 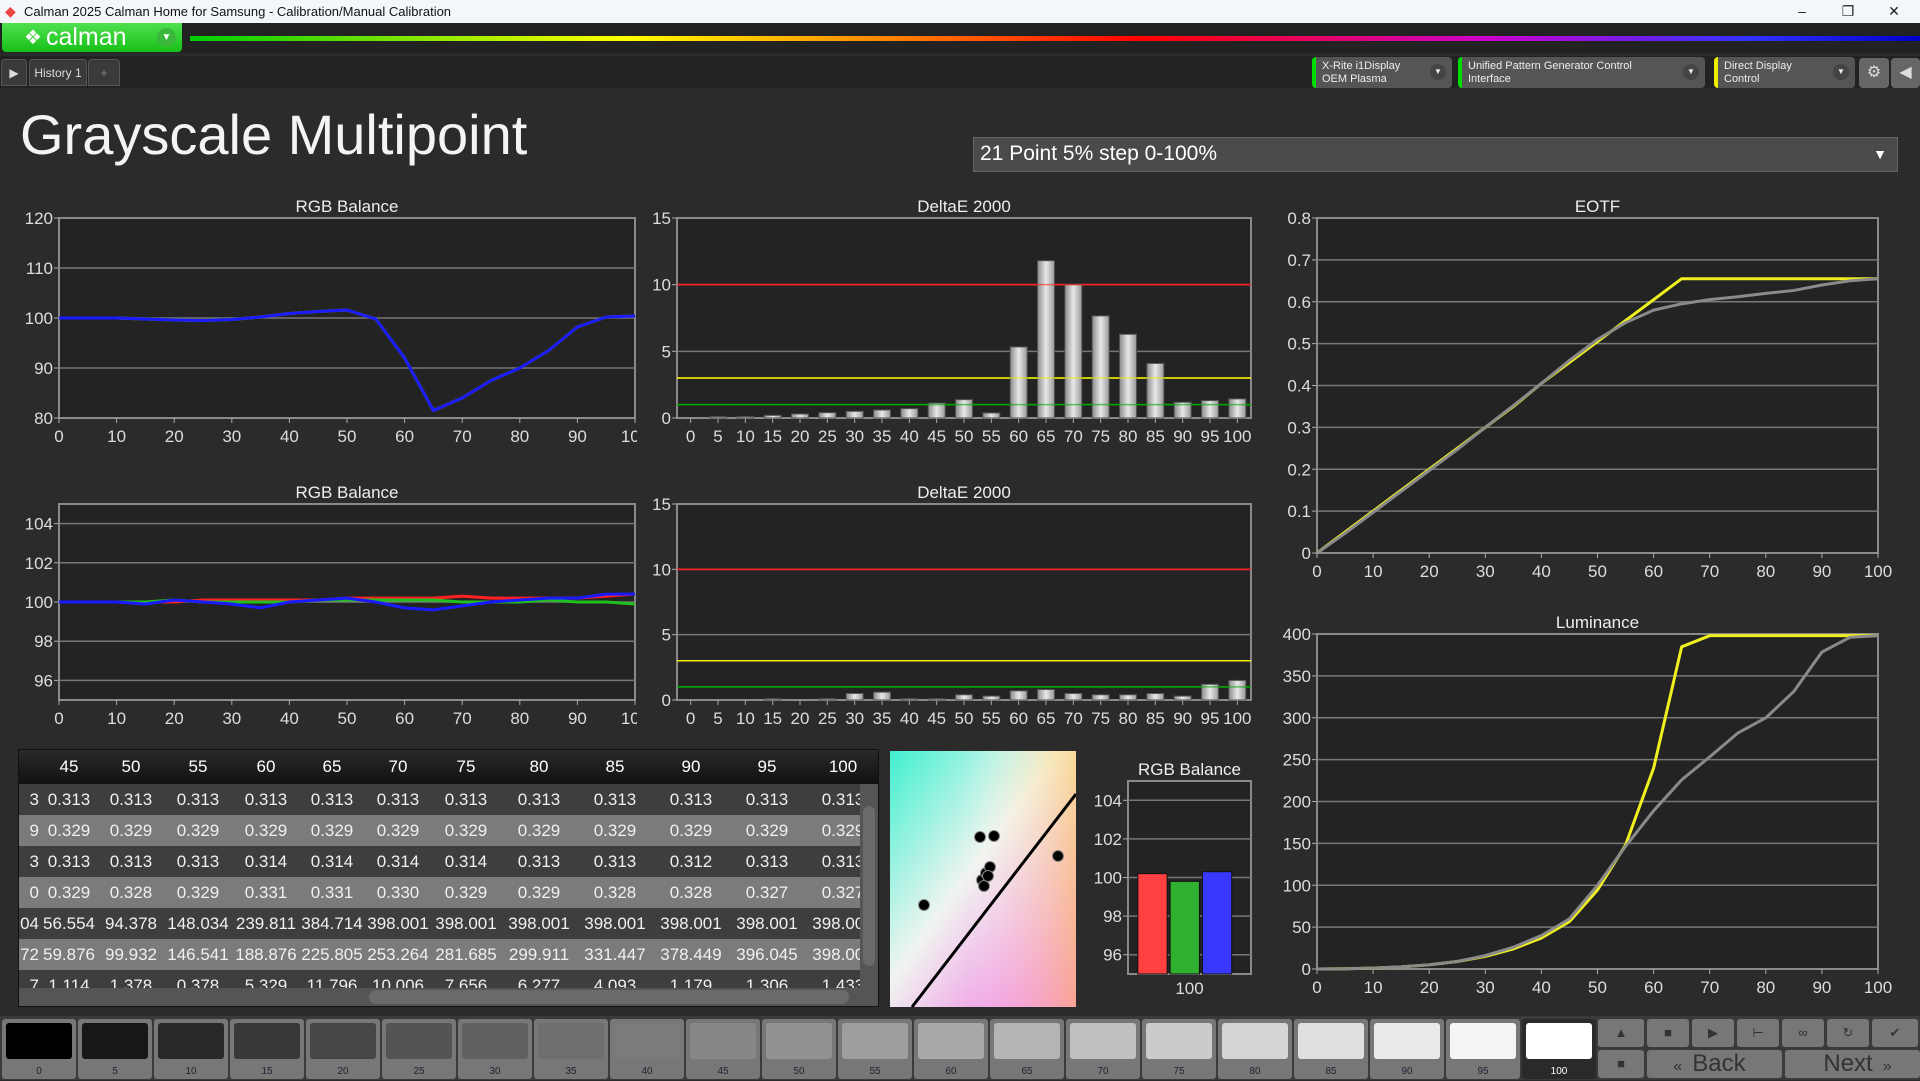 I want to click on table-cell: 396.045, so click(x=767, y=954).